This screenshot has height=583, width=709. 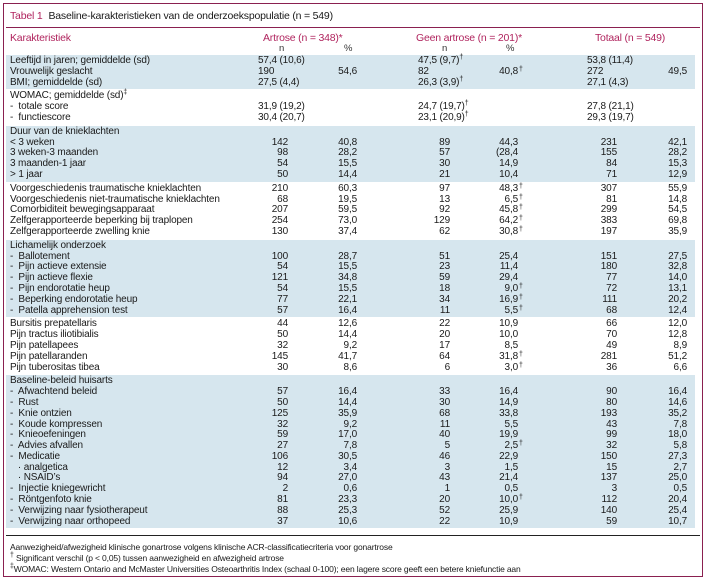 What do you see at coordinates (608, 356) in the screenshot?
I see `cell-n-totaal: 281` at bounding box center [608, 356].